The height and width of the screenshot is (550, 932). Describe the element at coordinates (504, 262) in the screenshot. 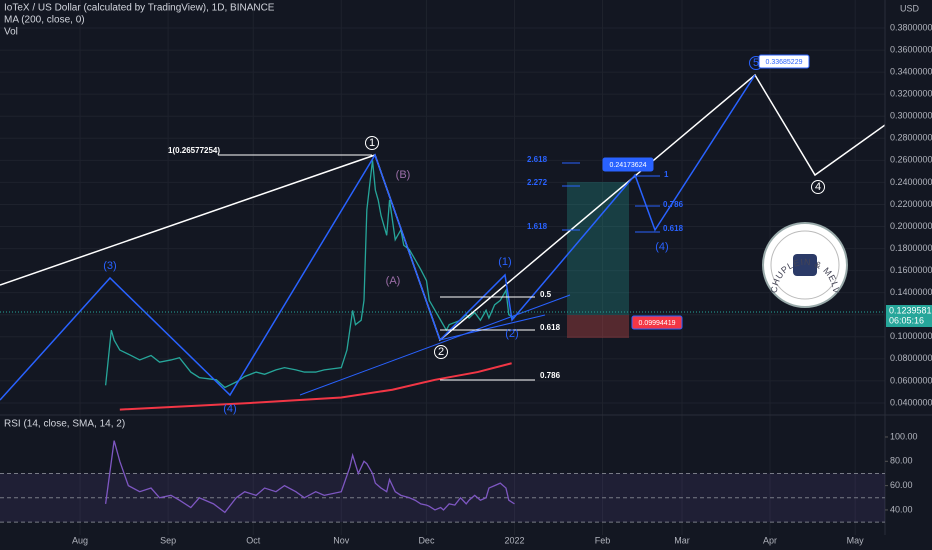

I see `wave-label: (1)` at that location.